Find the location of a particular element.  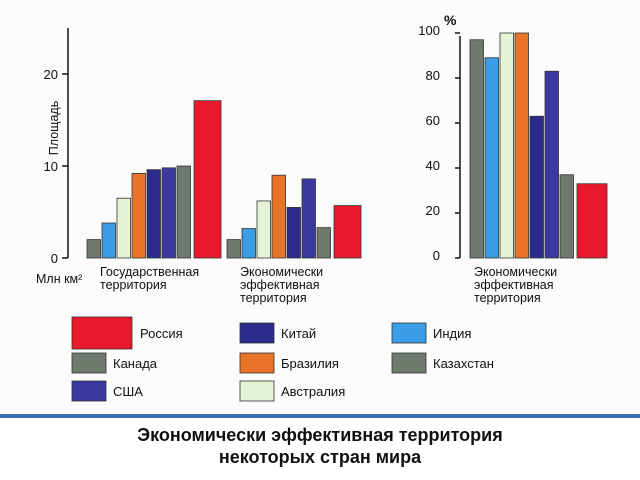

legend-label: Бразилия is located at coordinates (310, 363).